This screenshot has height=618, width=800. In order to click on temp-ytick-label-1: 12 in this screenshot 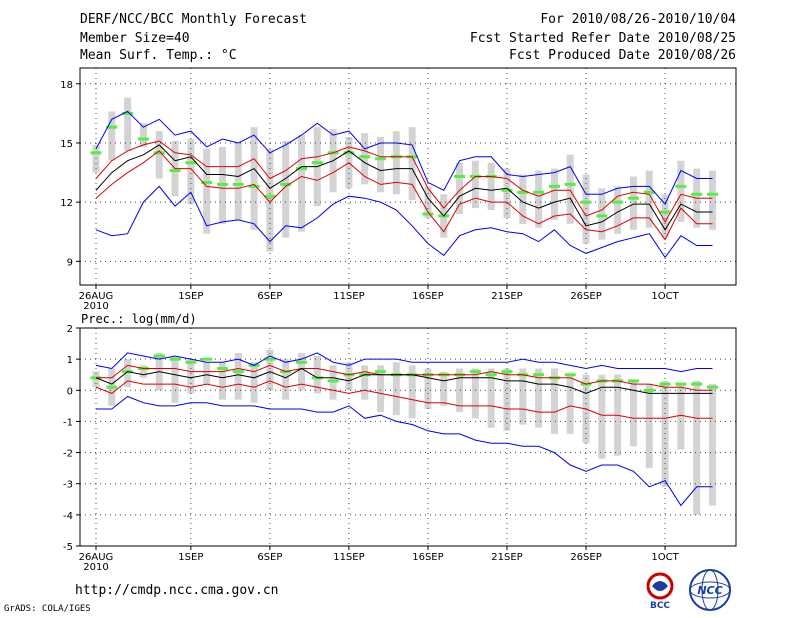, I will do `click(66, 203)`.